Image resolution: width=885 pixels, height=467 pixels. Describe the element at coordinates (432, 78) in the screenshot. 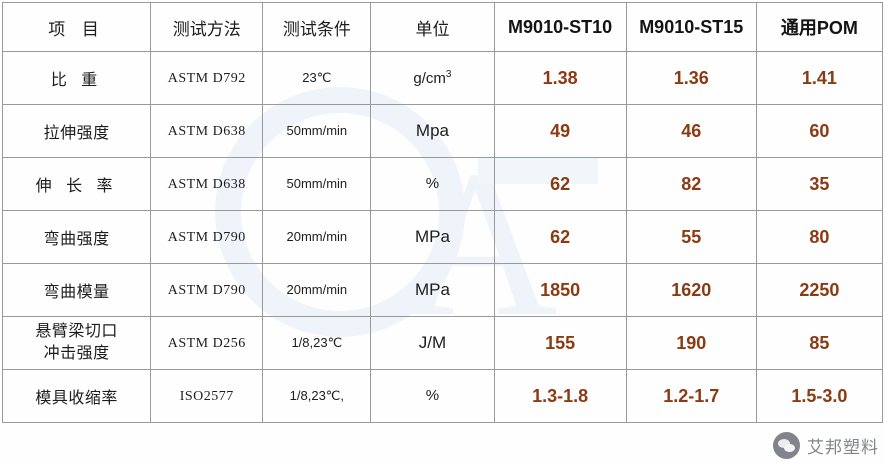

I see `row-unit: g/cm3` at that location.